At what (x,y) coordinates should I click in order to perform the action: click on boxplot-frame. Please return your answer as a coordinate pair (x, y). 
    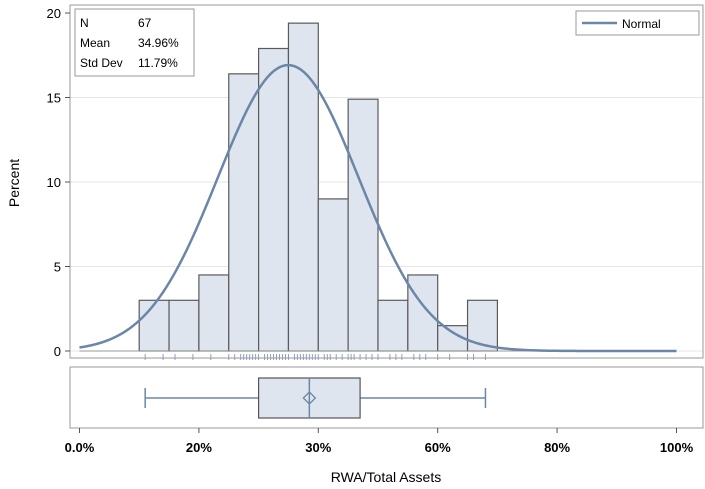
    Looking at the image, I should click on (386, 397).